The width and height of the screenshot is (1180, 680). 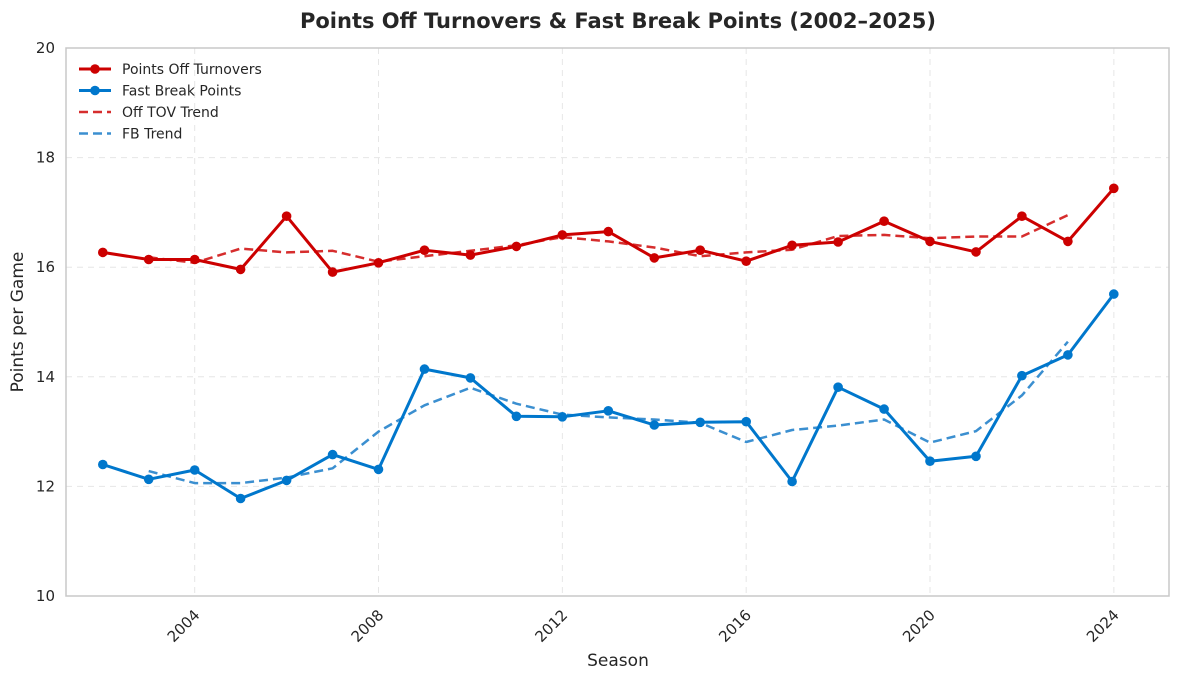 I want to click on legend-item-off-tov-trend: Off TOV Trend, so click(x=149, y=113).